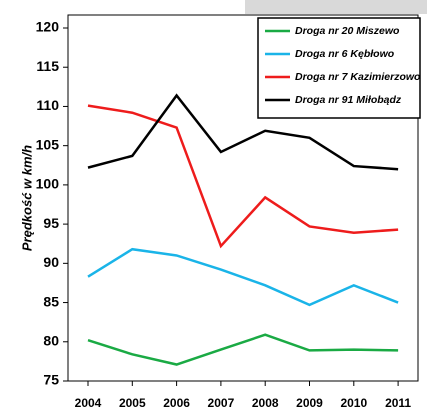 The image size is (427, 415). I want to click on legend-box, so click(339, 68).